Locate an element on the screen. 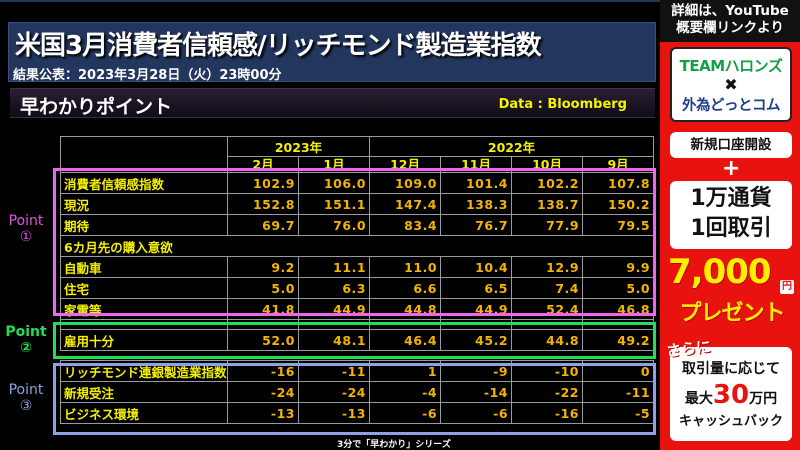  cell-value: 6.5 is located at coordinates (476, 288).